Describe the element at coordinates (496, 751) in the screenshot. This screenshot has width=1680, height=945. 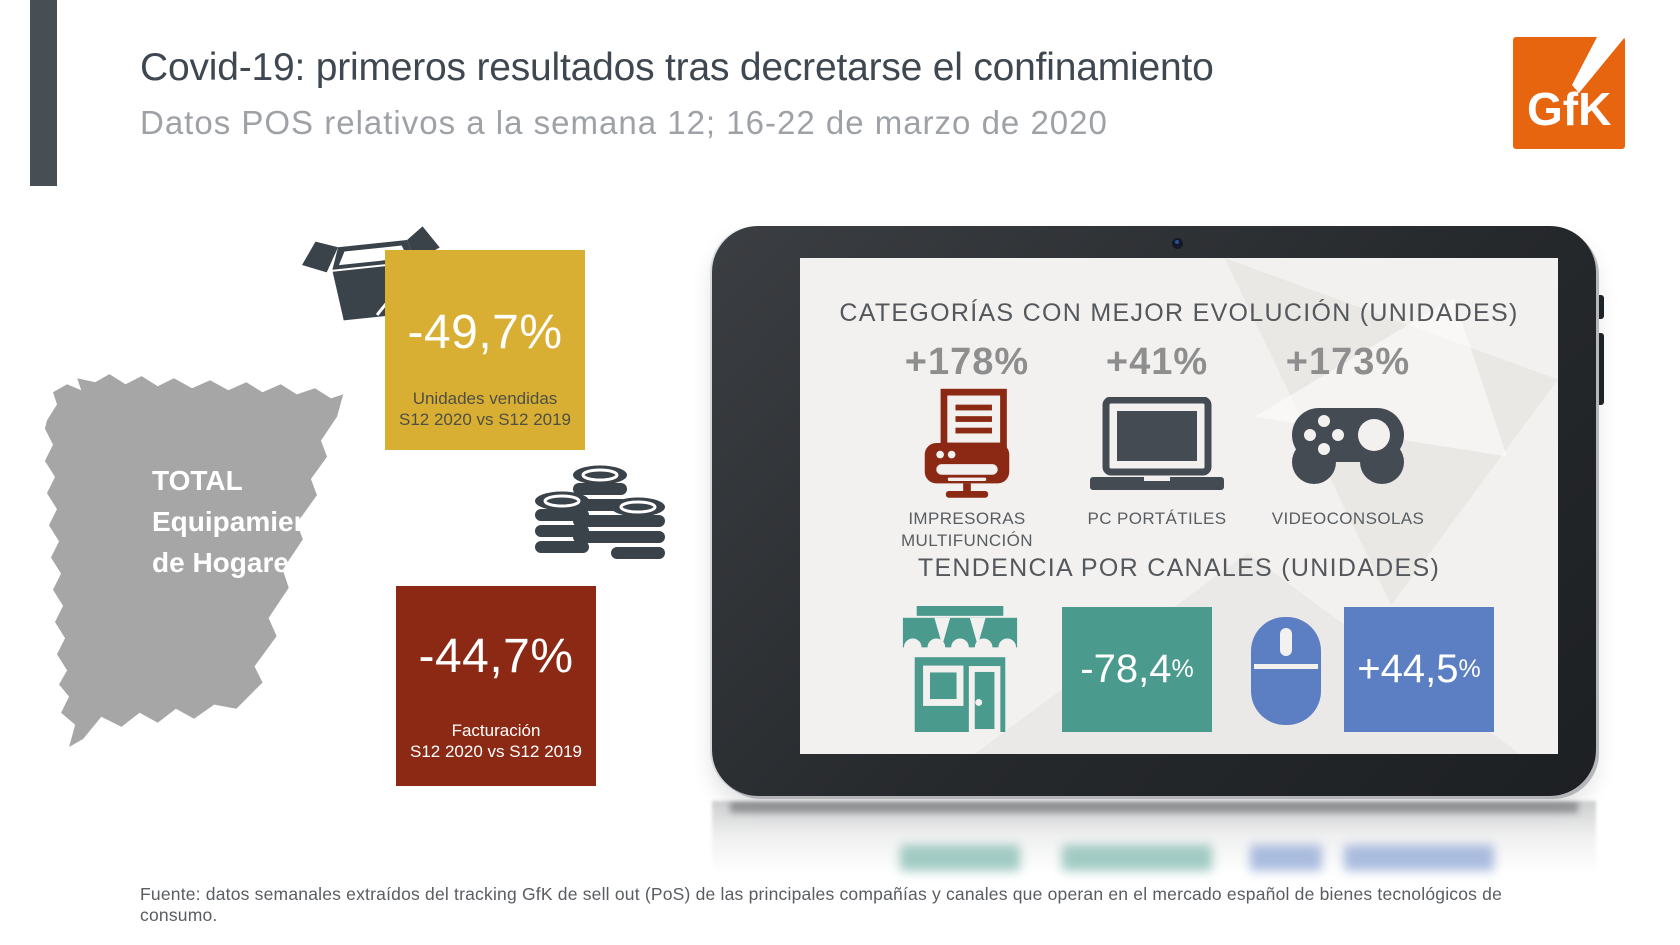
I see `revenue-label-line2: S12 2020 vs S12 2019` at that location.